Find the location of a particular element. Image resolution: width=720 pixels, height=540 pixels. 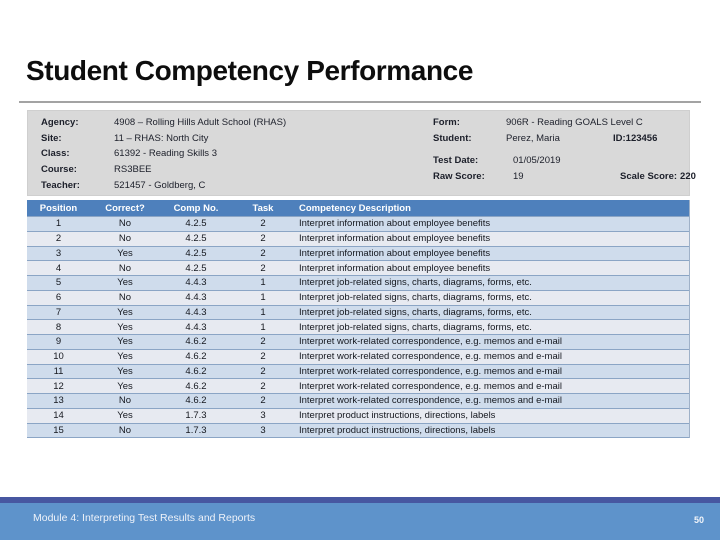

agency-value: 4908 – Rolling Hills Adult School (RHAS) is located at coordinates (200, 123).